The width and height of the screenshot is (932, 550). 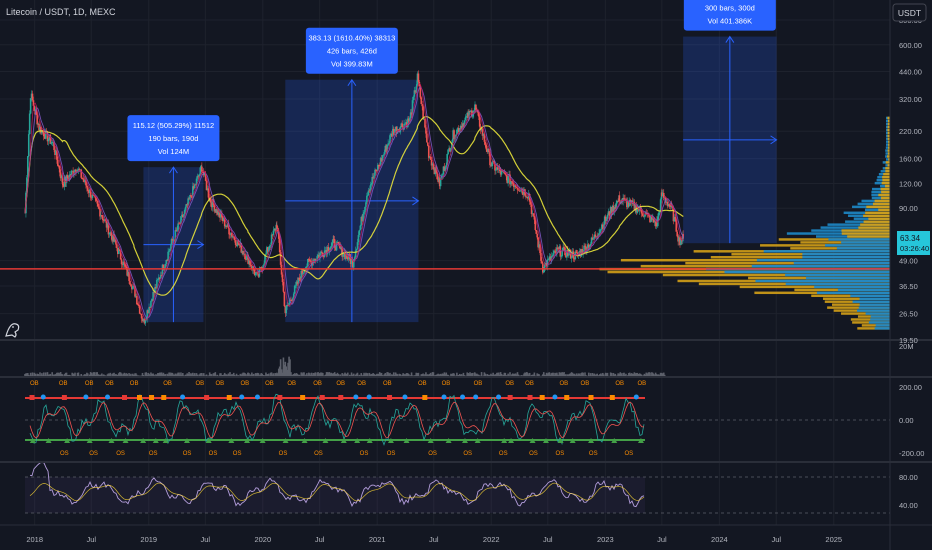 I want to click on rsi-axis-label: 80.00, so click(x=908, y=477).